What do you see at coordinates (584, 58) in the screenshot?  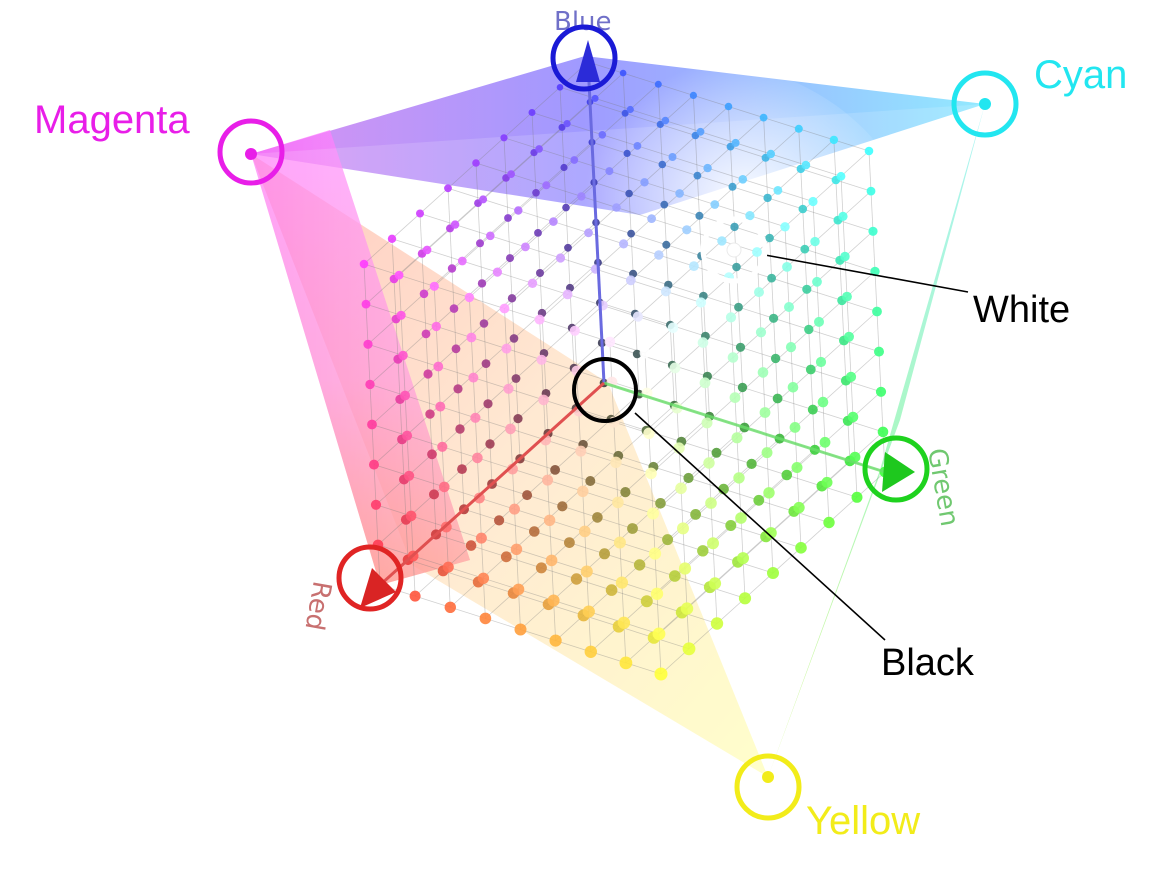 I see `blue-circle` at bounding box center [584, 58].